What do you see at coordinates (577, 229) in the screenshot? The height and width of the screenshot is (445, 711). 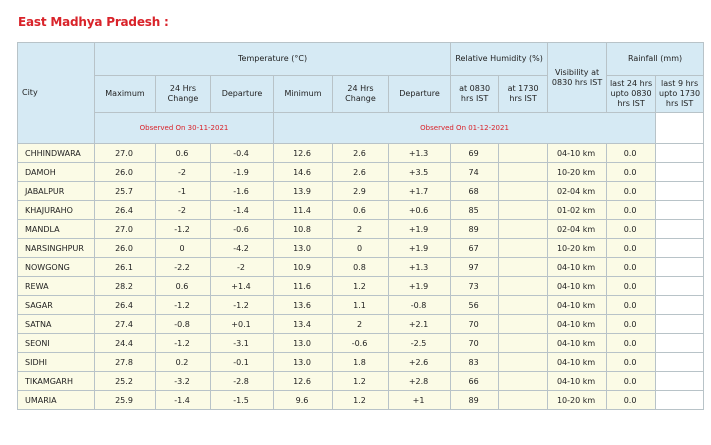 I see `data-cell: 02-04 km` at bounding box center [577, 229].